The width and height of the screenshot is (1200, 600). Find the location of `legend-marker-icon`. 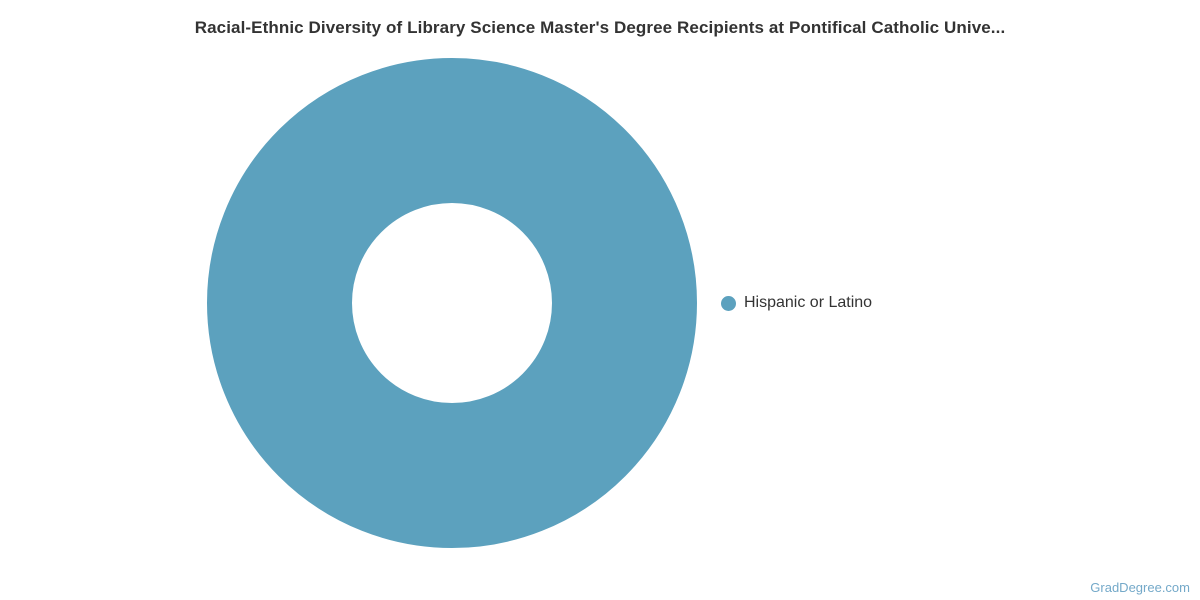

legend-marker-icon is located at coordinates (728, 303).